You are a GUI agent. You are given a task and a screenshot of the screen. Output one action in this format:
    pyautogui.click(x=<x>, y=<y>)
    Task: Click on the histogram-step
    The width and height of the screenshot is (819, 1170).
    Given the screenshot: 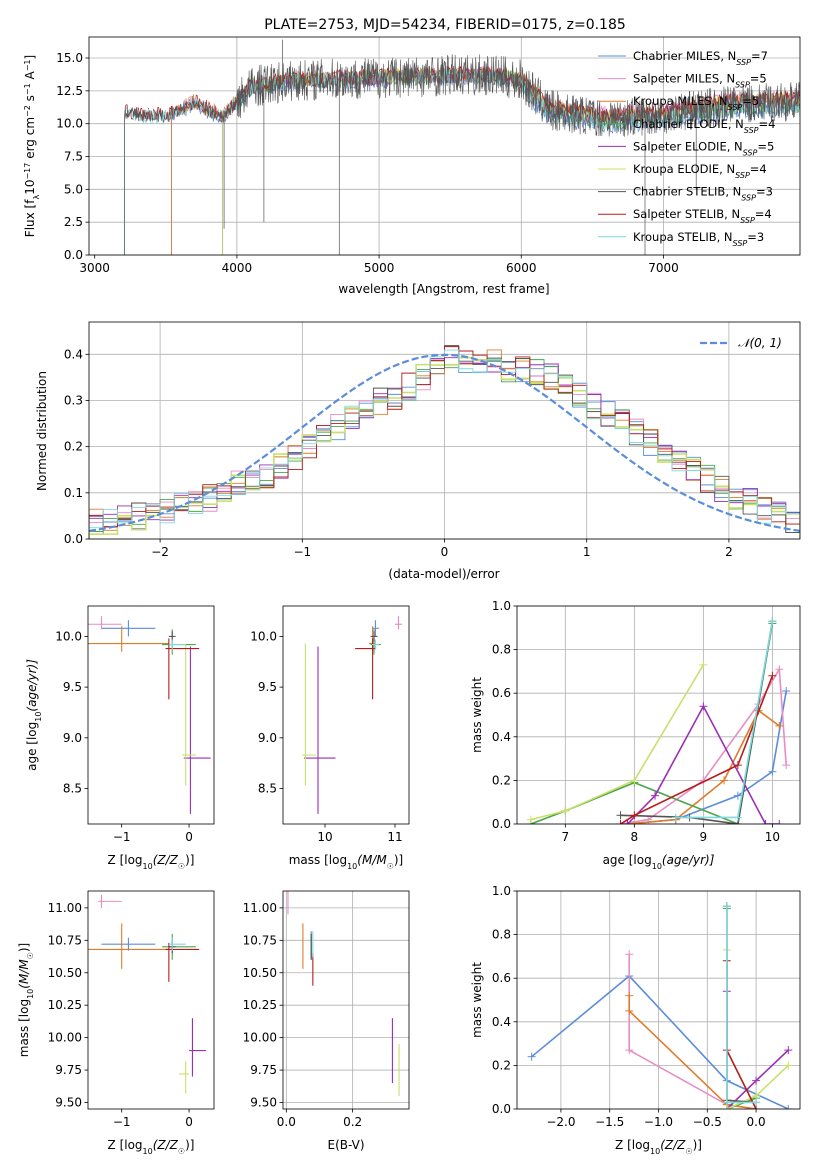 What is the action you would take?
    pyautogui.click(x=444, y=444)
    